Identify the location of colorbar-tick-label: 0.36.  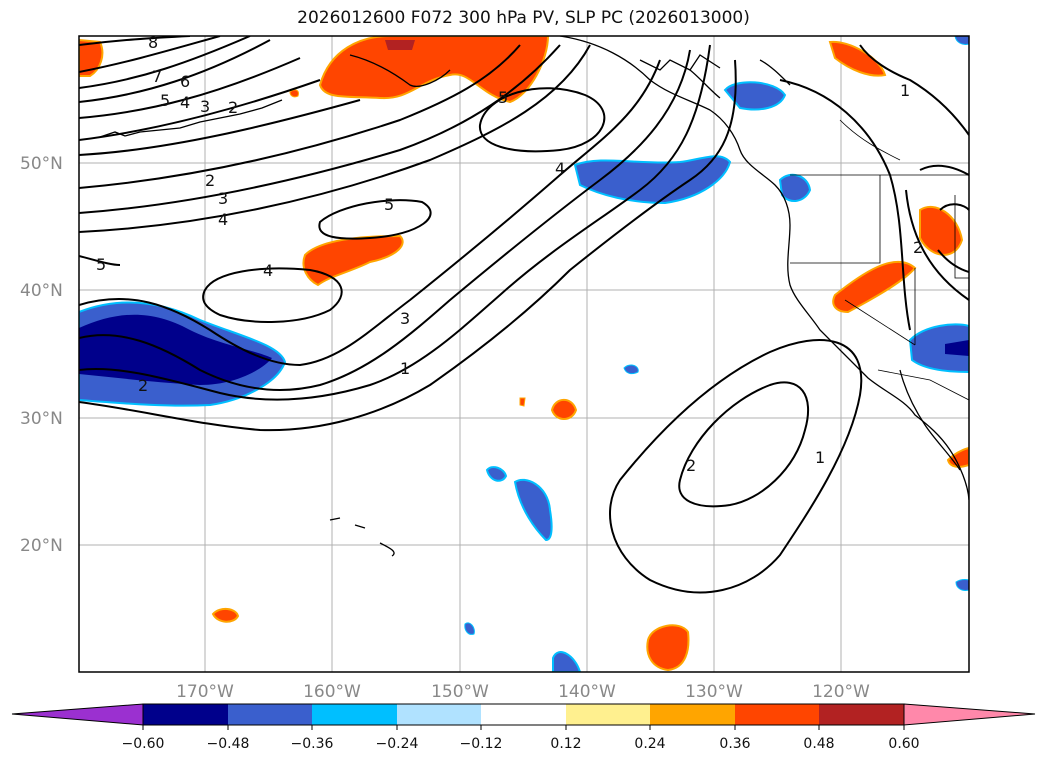
(734, 744).